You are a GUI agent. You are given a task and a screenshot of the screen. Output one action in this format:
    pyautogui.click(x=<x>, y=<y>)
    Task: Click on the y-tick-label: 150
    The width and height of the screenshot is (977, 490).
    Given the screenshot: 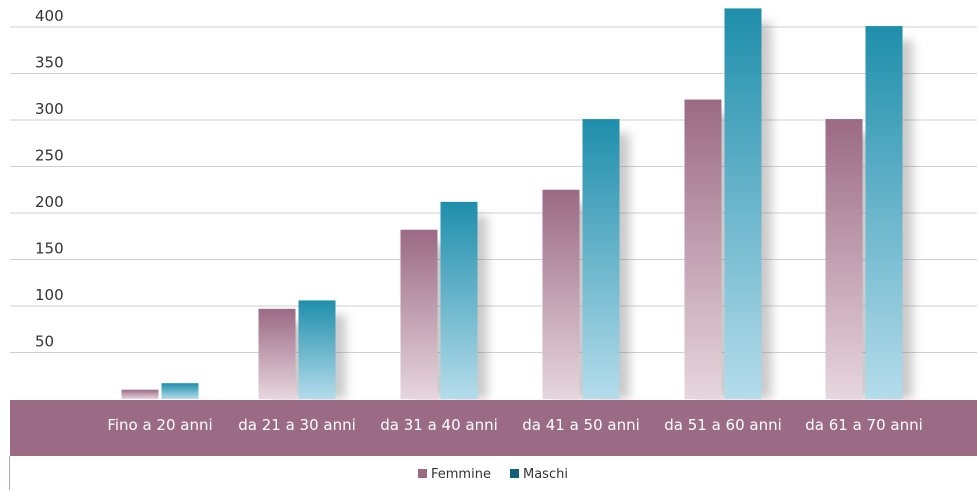 What is the action you would take?
    pyautogui.click(x=49, y=249)
    